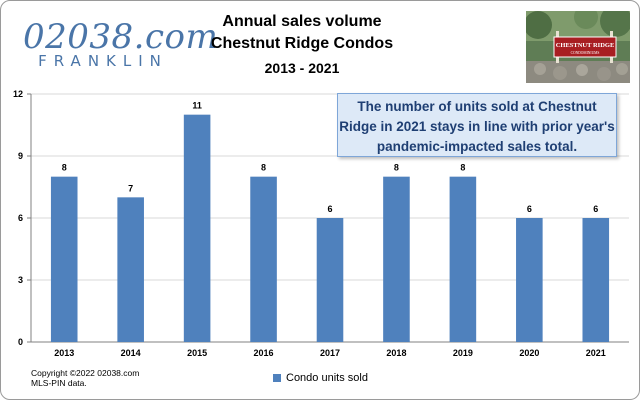 The image size is (640, 400). What do you see at coordinates (462, 168) in the screenshot?
I see `data-label-2019: 8` at bounding box center [462, 168].